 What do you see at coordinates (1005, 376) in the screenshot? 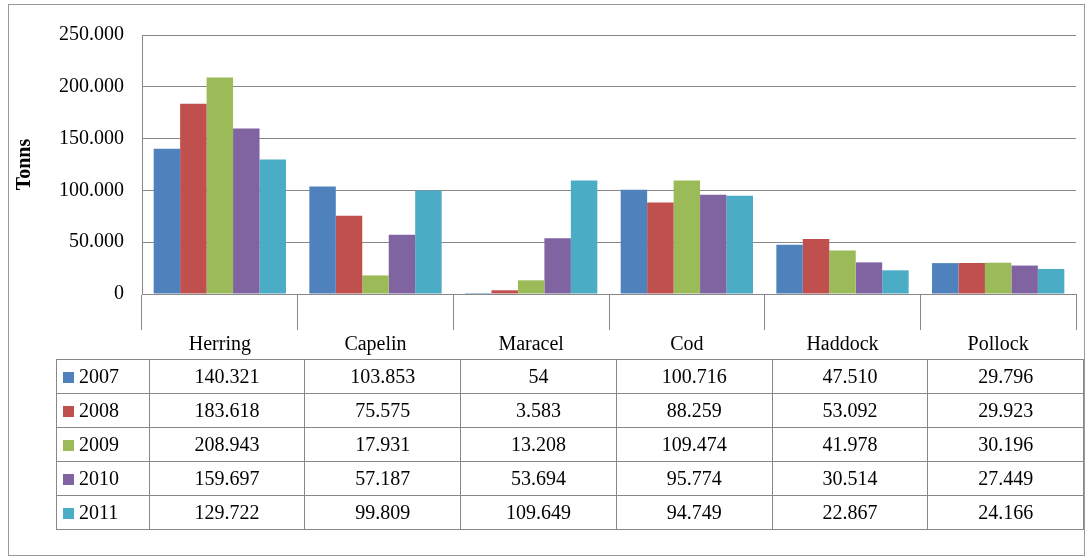
I see `data-label: 29.796` at bounding box center [1005, 376].